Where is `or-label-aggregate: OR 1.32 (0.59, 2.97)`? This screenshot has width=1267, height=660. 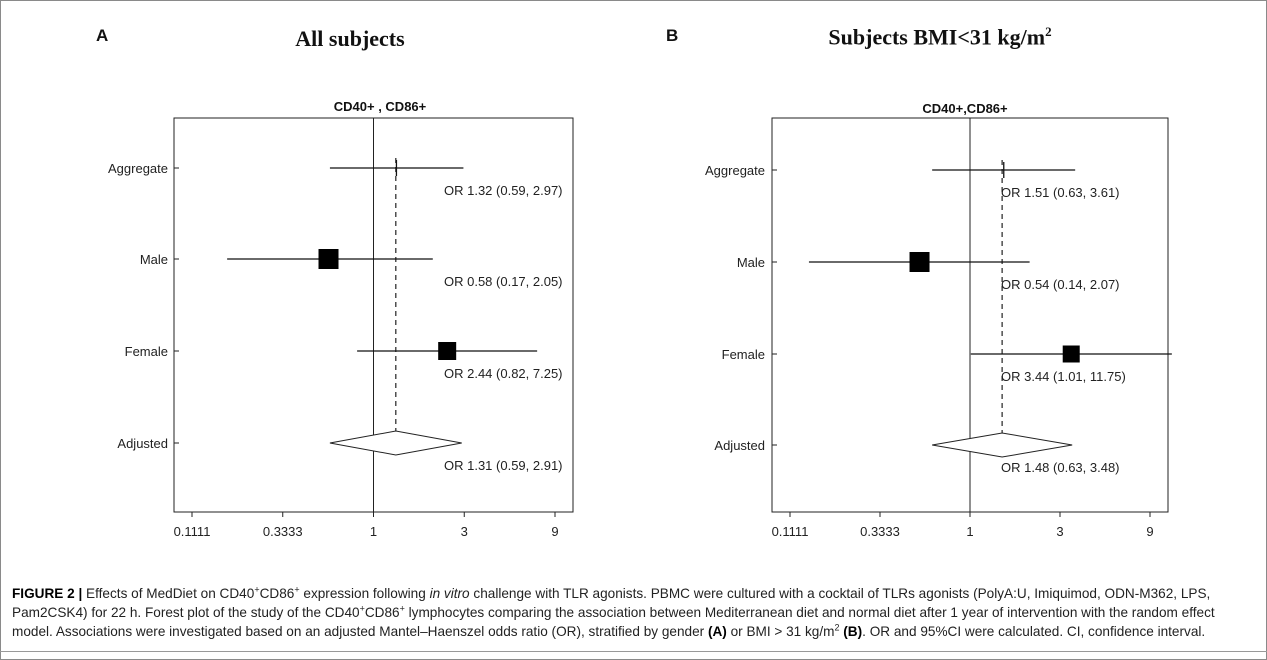 or-label-aggregate: OR 1.32 (0.59, 2.97) is located at coordinates (503, 190).